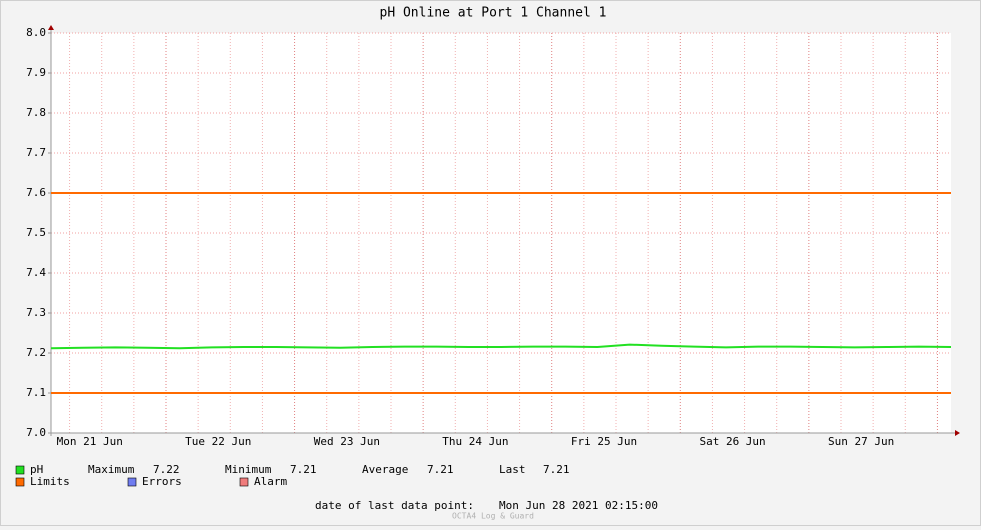  What do you see at coordinates (475, 441) in the screenshot?
I see `x-tick-label: Thu 24 Jun` at bounding box center [475, 441].